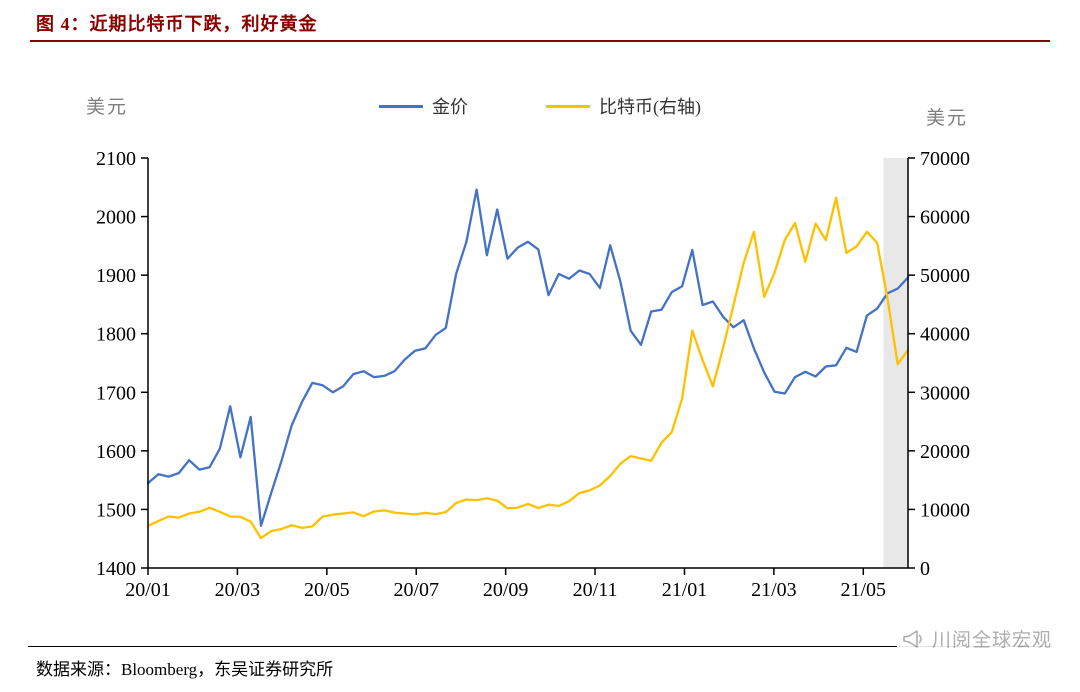 Image resolution: width=1080 pixels, height=692 pixels. I want to click on title-underline, so click(540, 41).